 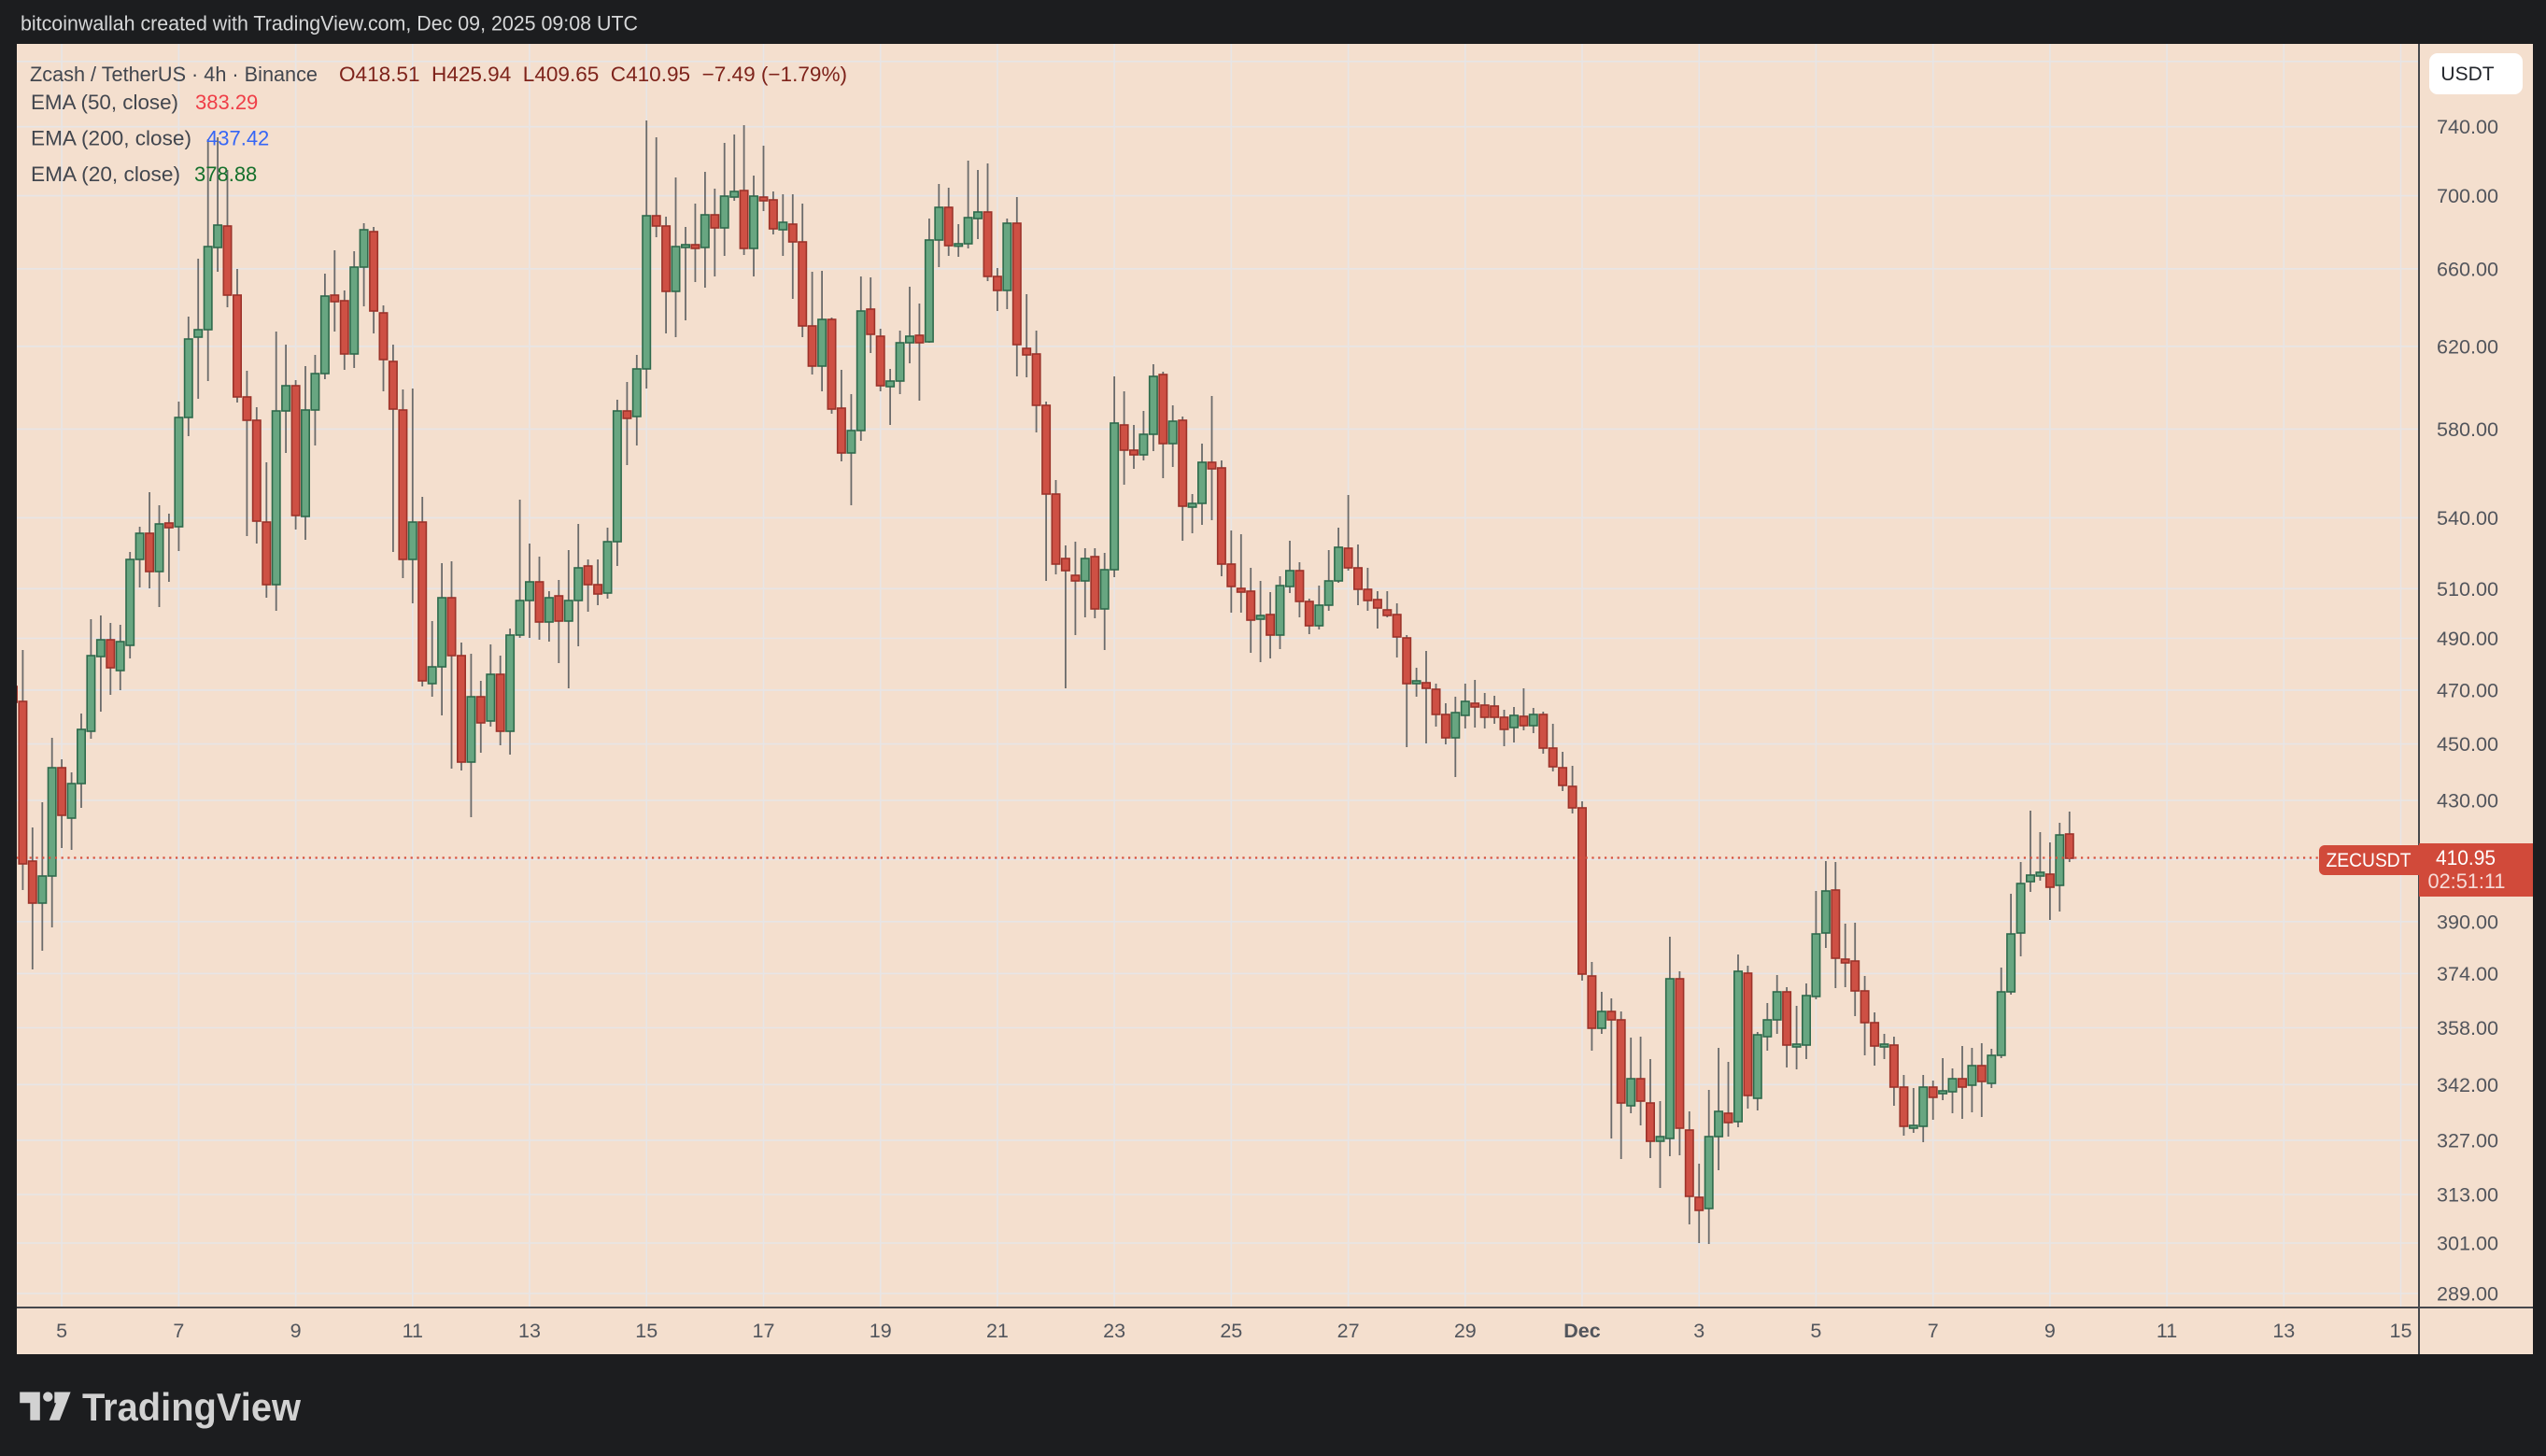 I want to click on svg-text: 740.00, so click(x=2467, y=127).